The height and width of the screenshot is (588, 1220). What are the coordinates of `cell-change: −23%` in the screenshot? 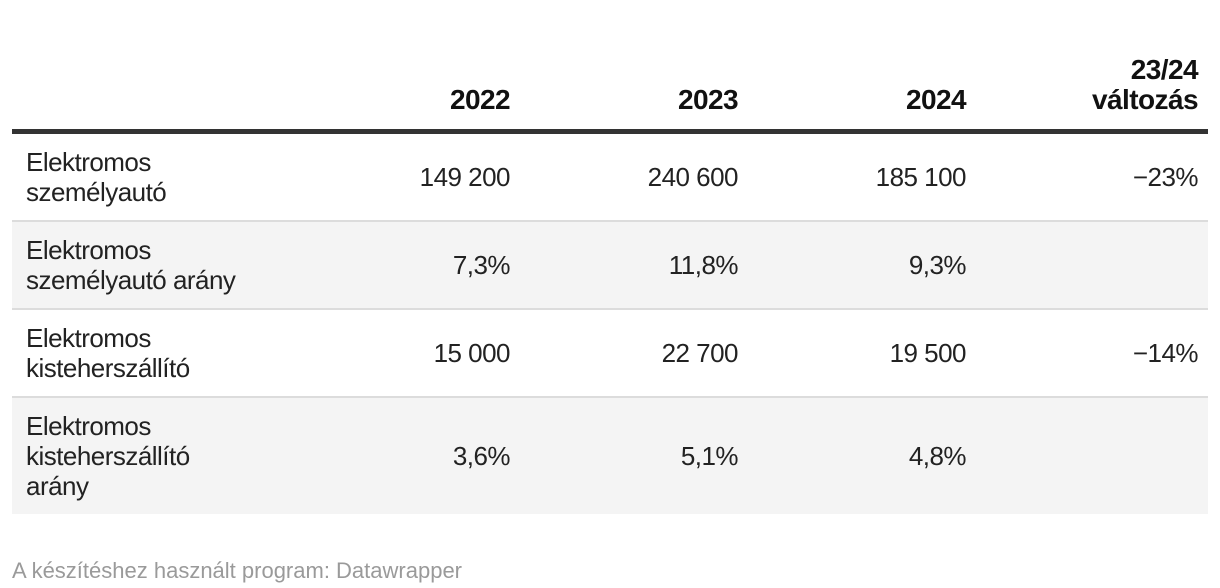 It's located at (1165, 176).